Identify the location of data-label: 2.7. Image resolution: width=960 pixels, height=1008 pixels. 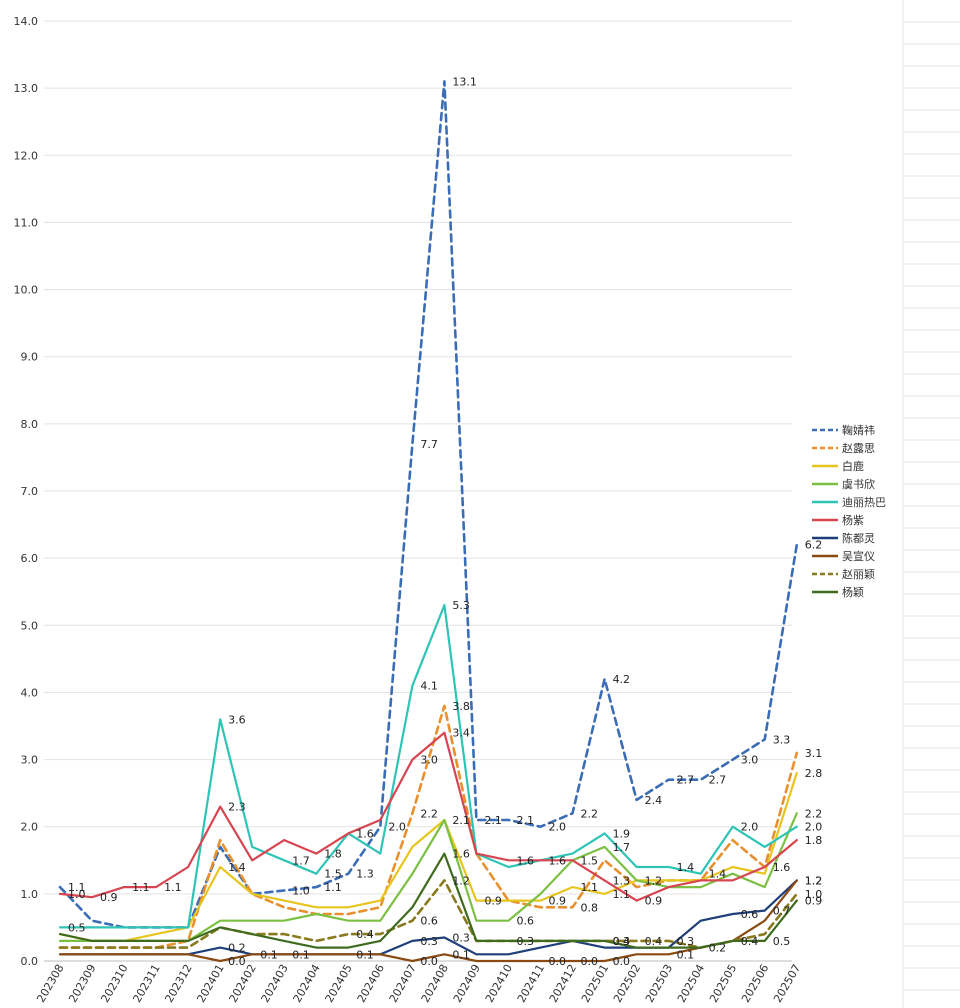
(686, 780).